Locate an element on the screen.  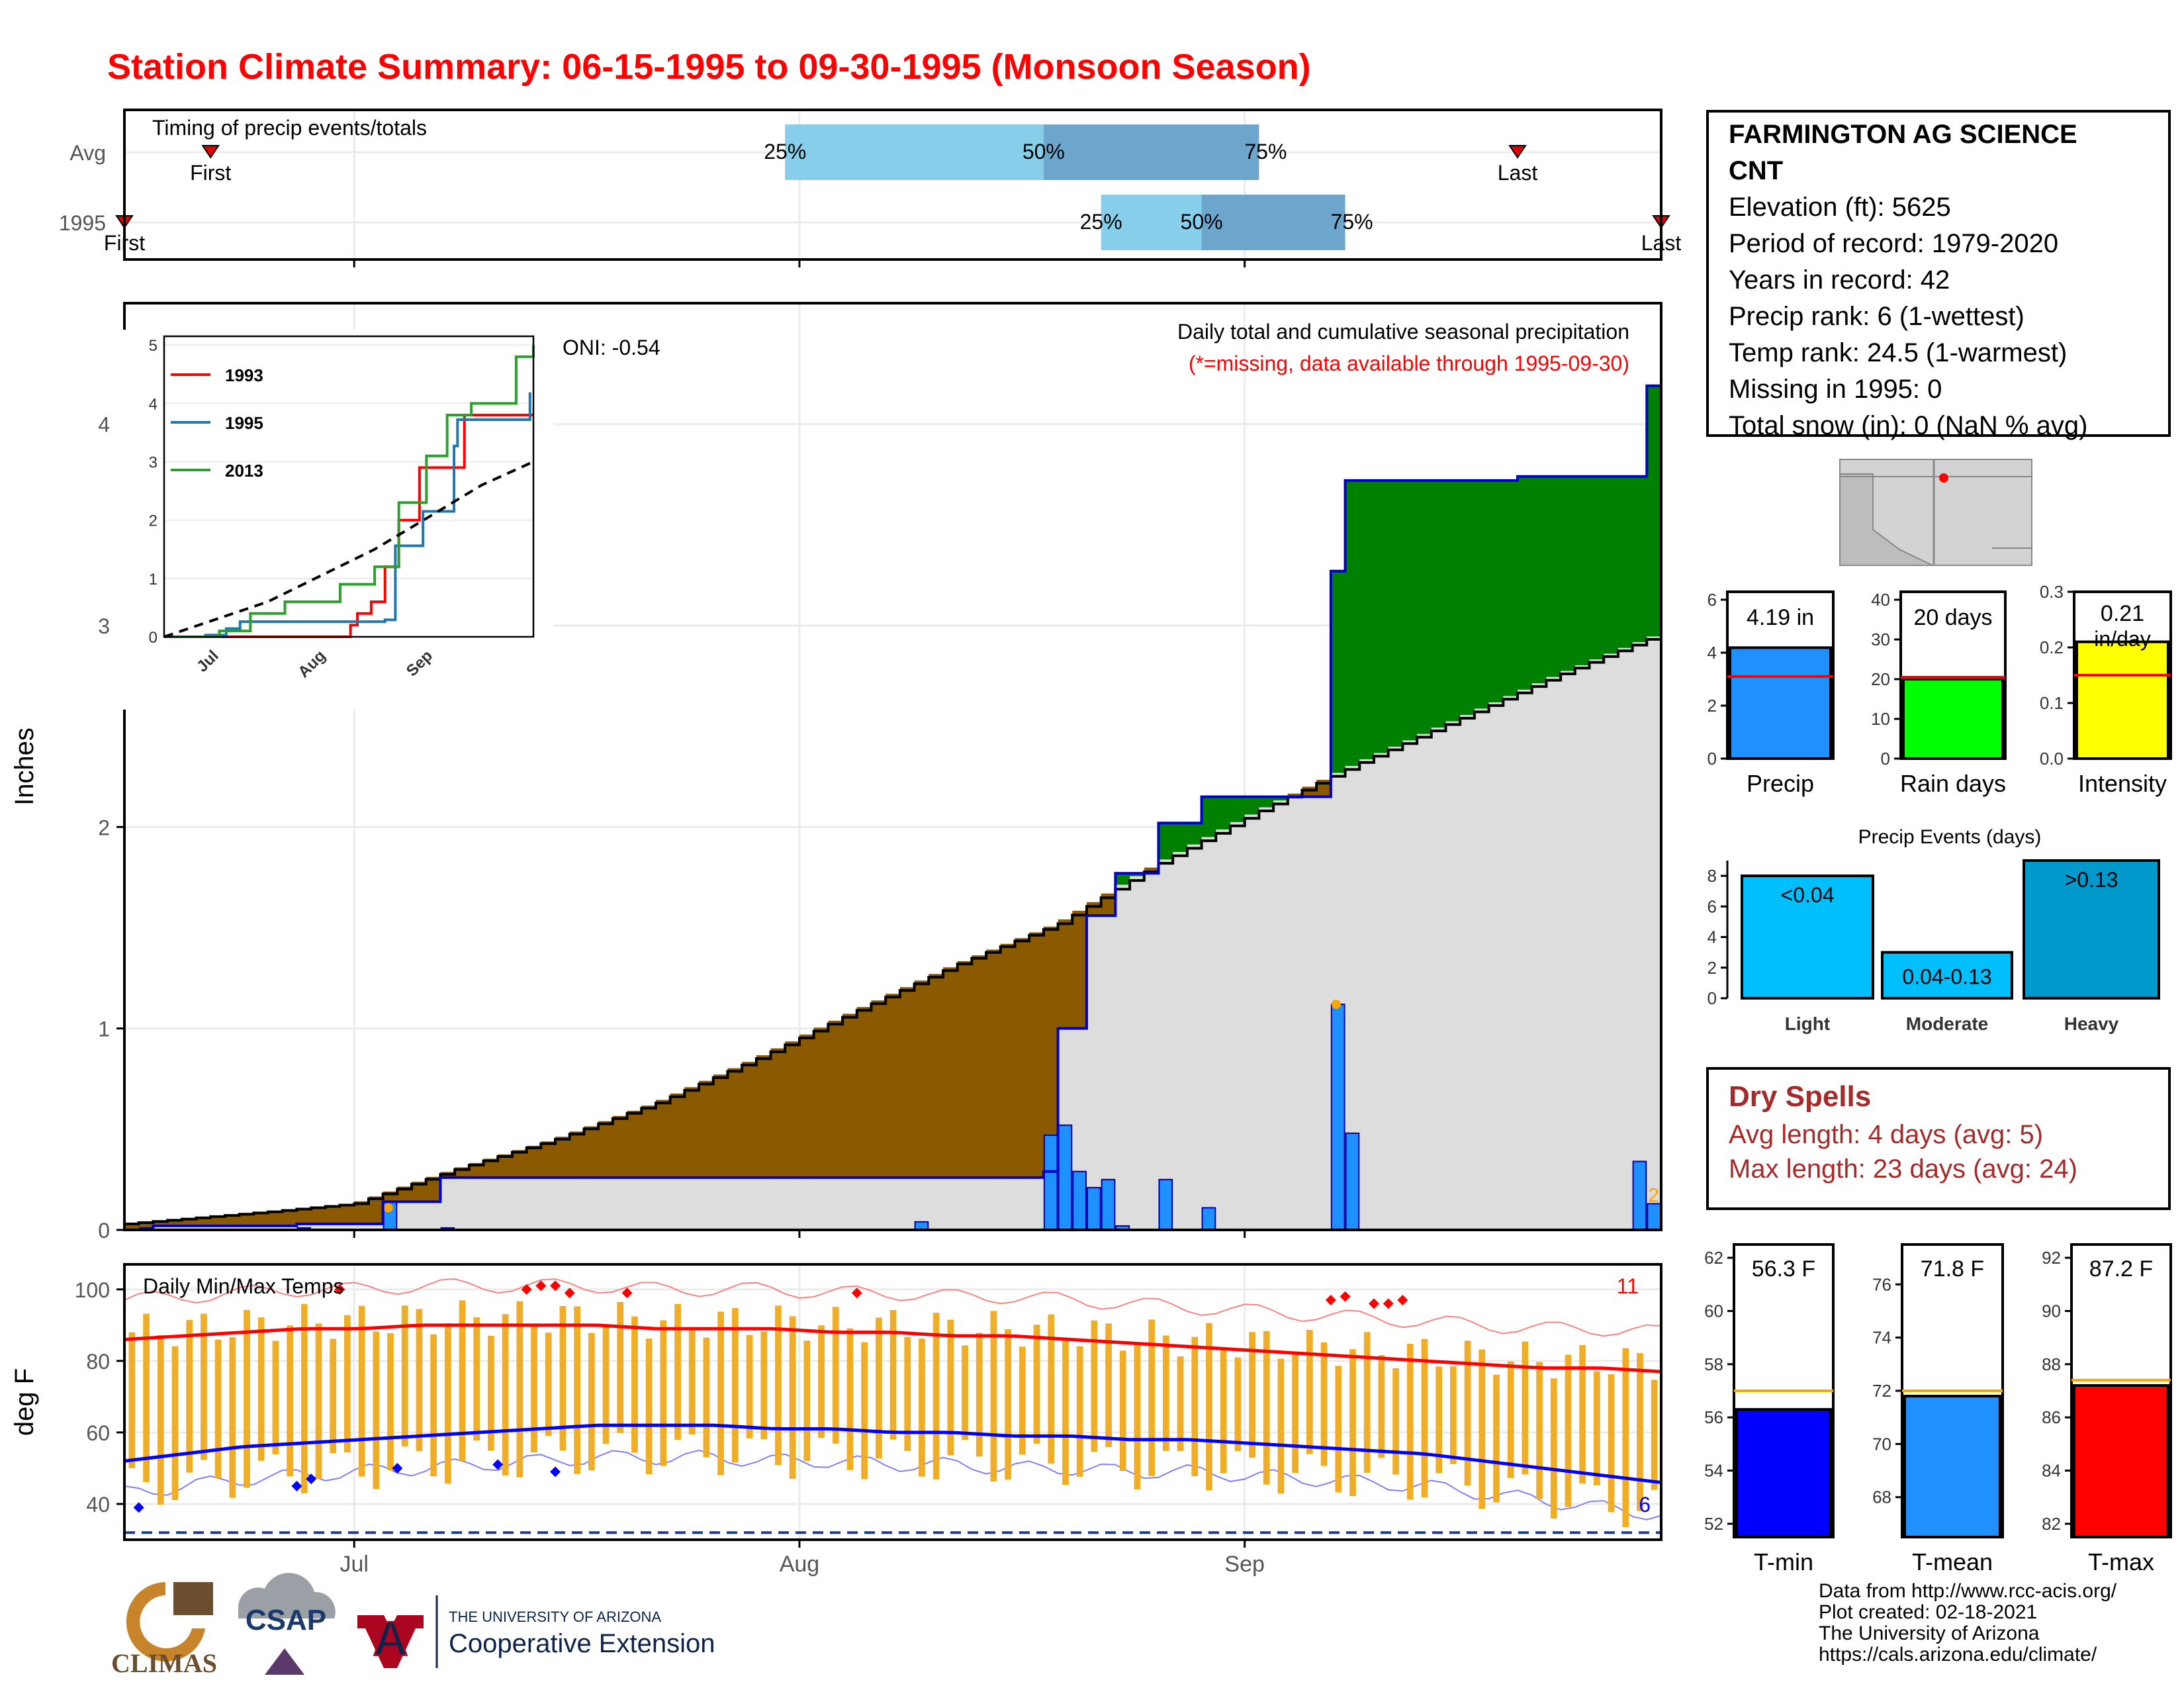
dry-spells-max: Max length: 23 days (avg: 24) is located at coordinates (1903, 1169).